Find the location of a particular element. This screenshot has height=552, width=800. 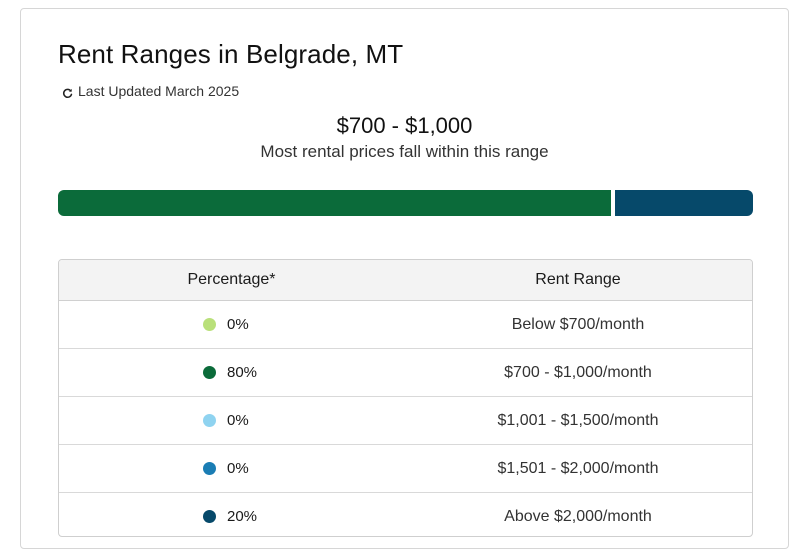

rent-range-cell: $1,001 - $1,500/month is located at coordinates (578, 420).